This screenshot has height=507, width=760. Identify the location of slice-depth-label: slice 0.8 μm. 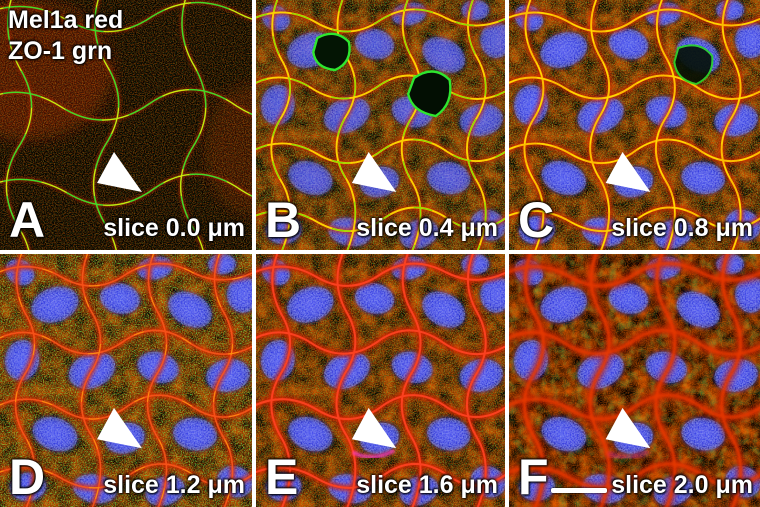
(682, 228).